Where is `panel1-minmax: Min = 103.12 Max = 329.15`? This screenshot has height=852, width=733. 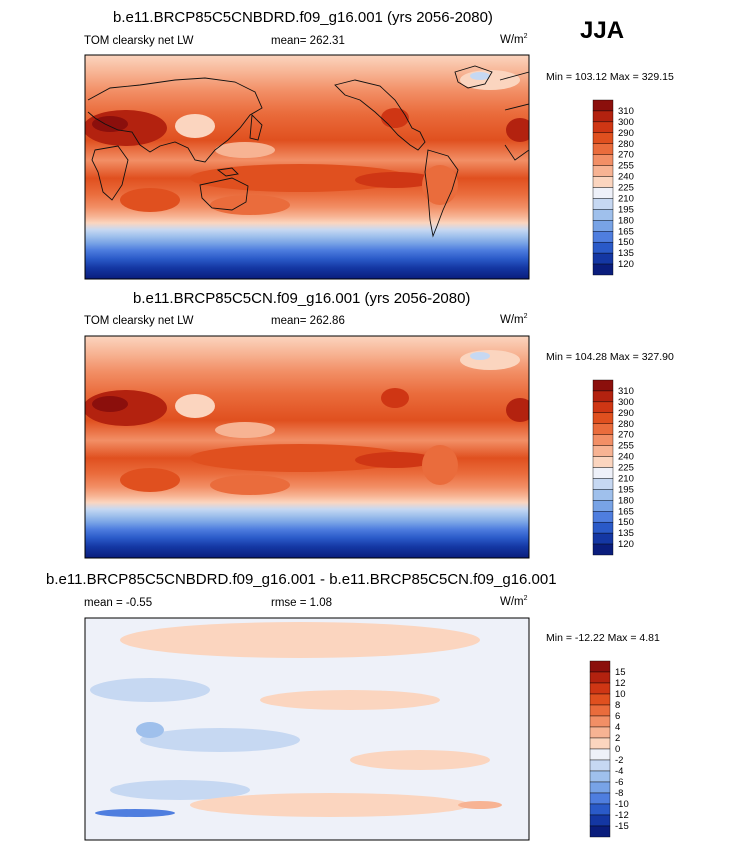 panel1-minmax: Min = 103.12 Max = 329.15 is located at coordinates (610, 77).